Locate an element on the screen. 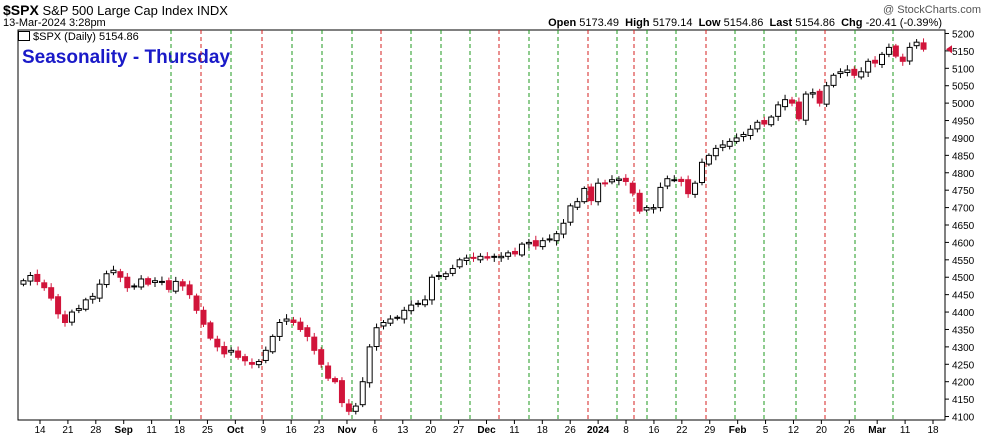  y-tick-label: 4500 is located at coordinates (963, 278).